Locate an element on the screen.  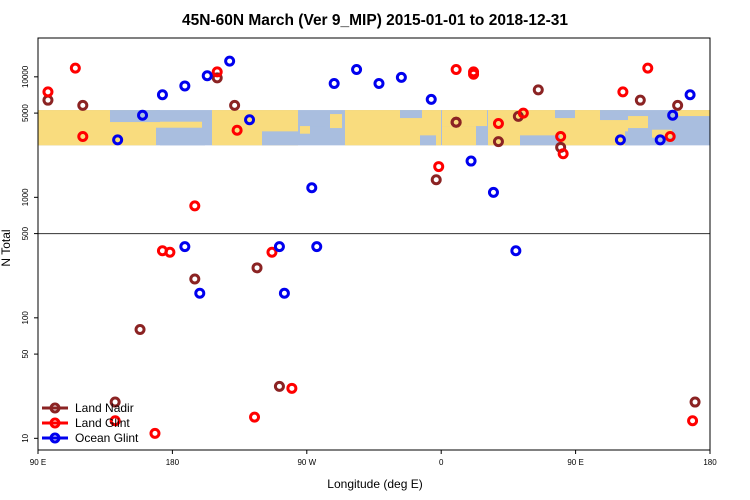
y-tick-label: 5000 is located at coordinates (25, 113).